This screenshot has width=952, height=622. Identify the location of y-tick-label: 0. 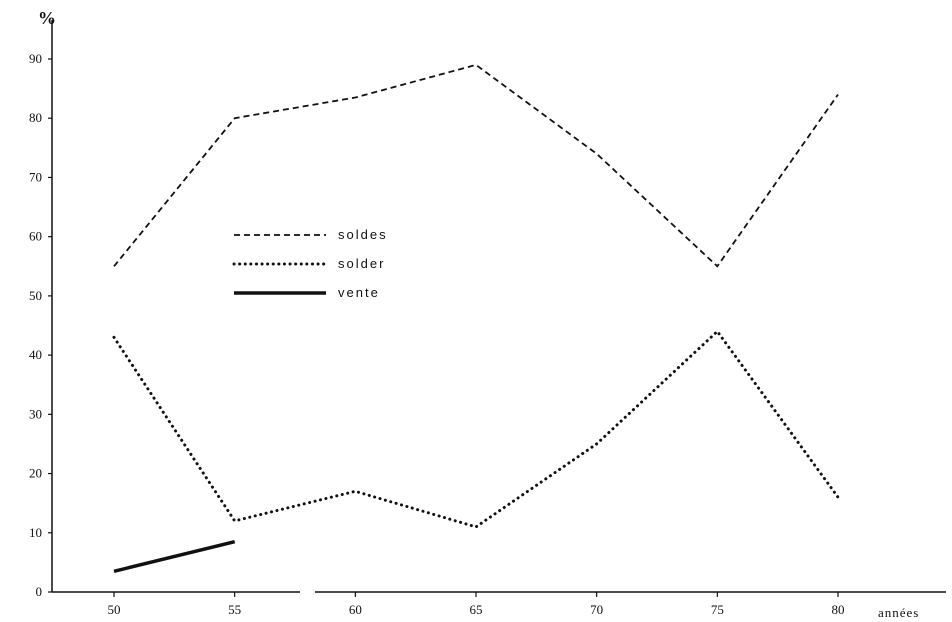
(39, 591).